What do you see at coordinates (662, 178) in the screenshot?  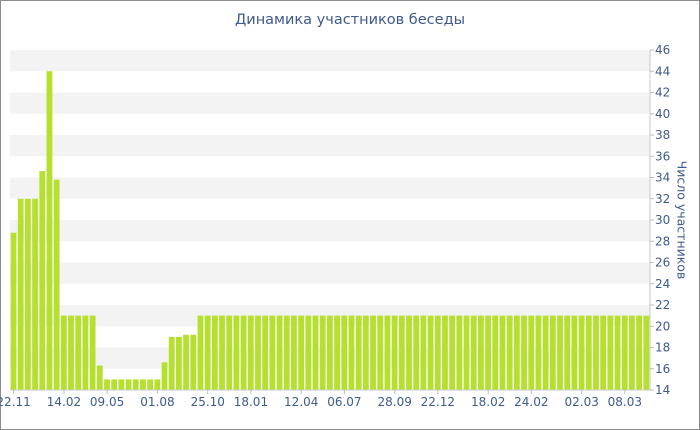 I see `y-tick-label: 34` at bounding box center [662, 178].